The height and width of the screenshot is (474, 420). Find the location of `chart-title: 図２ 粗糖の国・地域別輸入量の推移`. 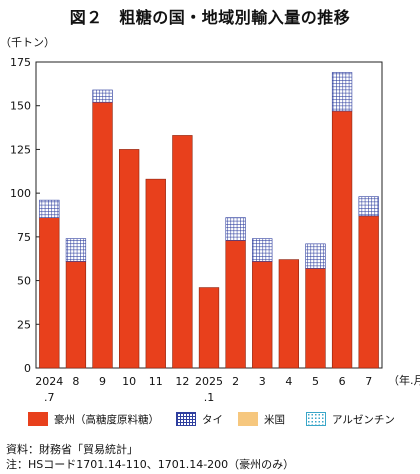

chart-title: 図２ 粗糖の国・地域別輸入量の推移 is located at coordinates (210, 17).